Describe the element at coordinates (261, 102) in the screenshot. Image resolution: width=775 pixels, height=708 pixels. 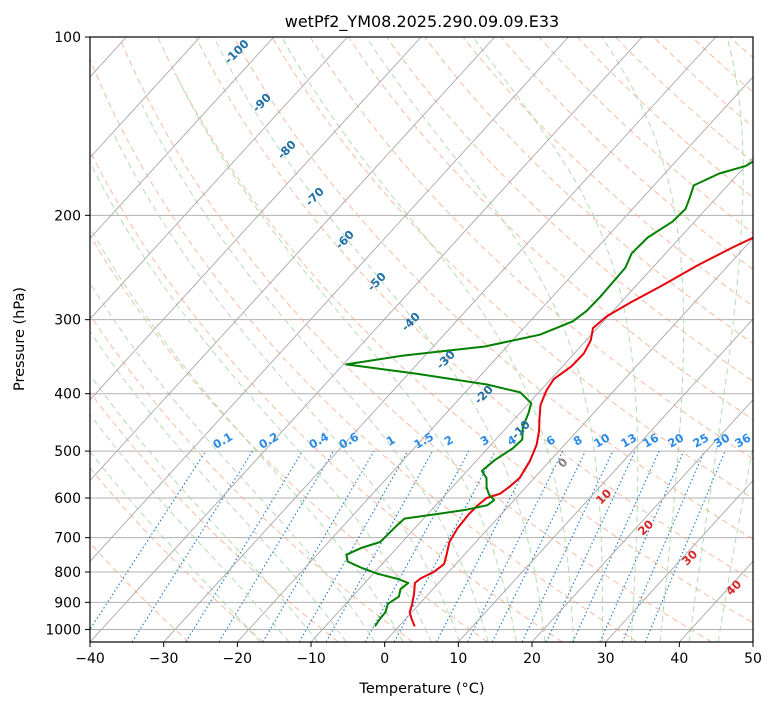
I see `dry-adiabat-label: -90` at that location.